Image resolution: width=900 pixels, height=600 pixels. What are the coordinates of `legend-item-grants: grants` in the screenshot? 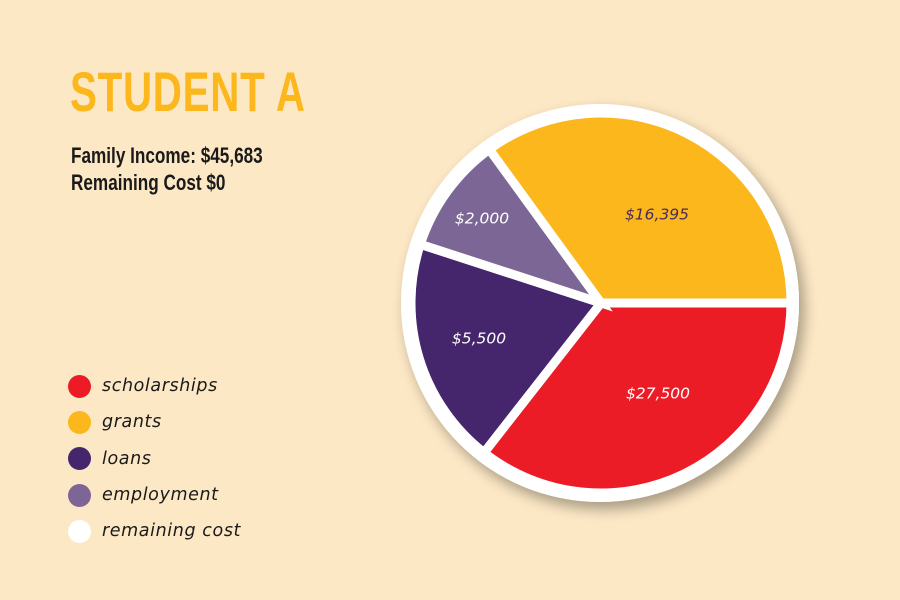 It's located at (154, 422).